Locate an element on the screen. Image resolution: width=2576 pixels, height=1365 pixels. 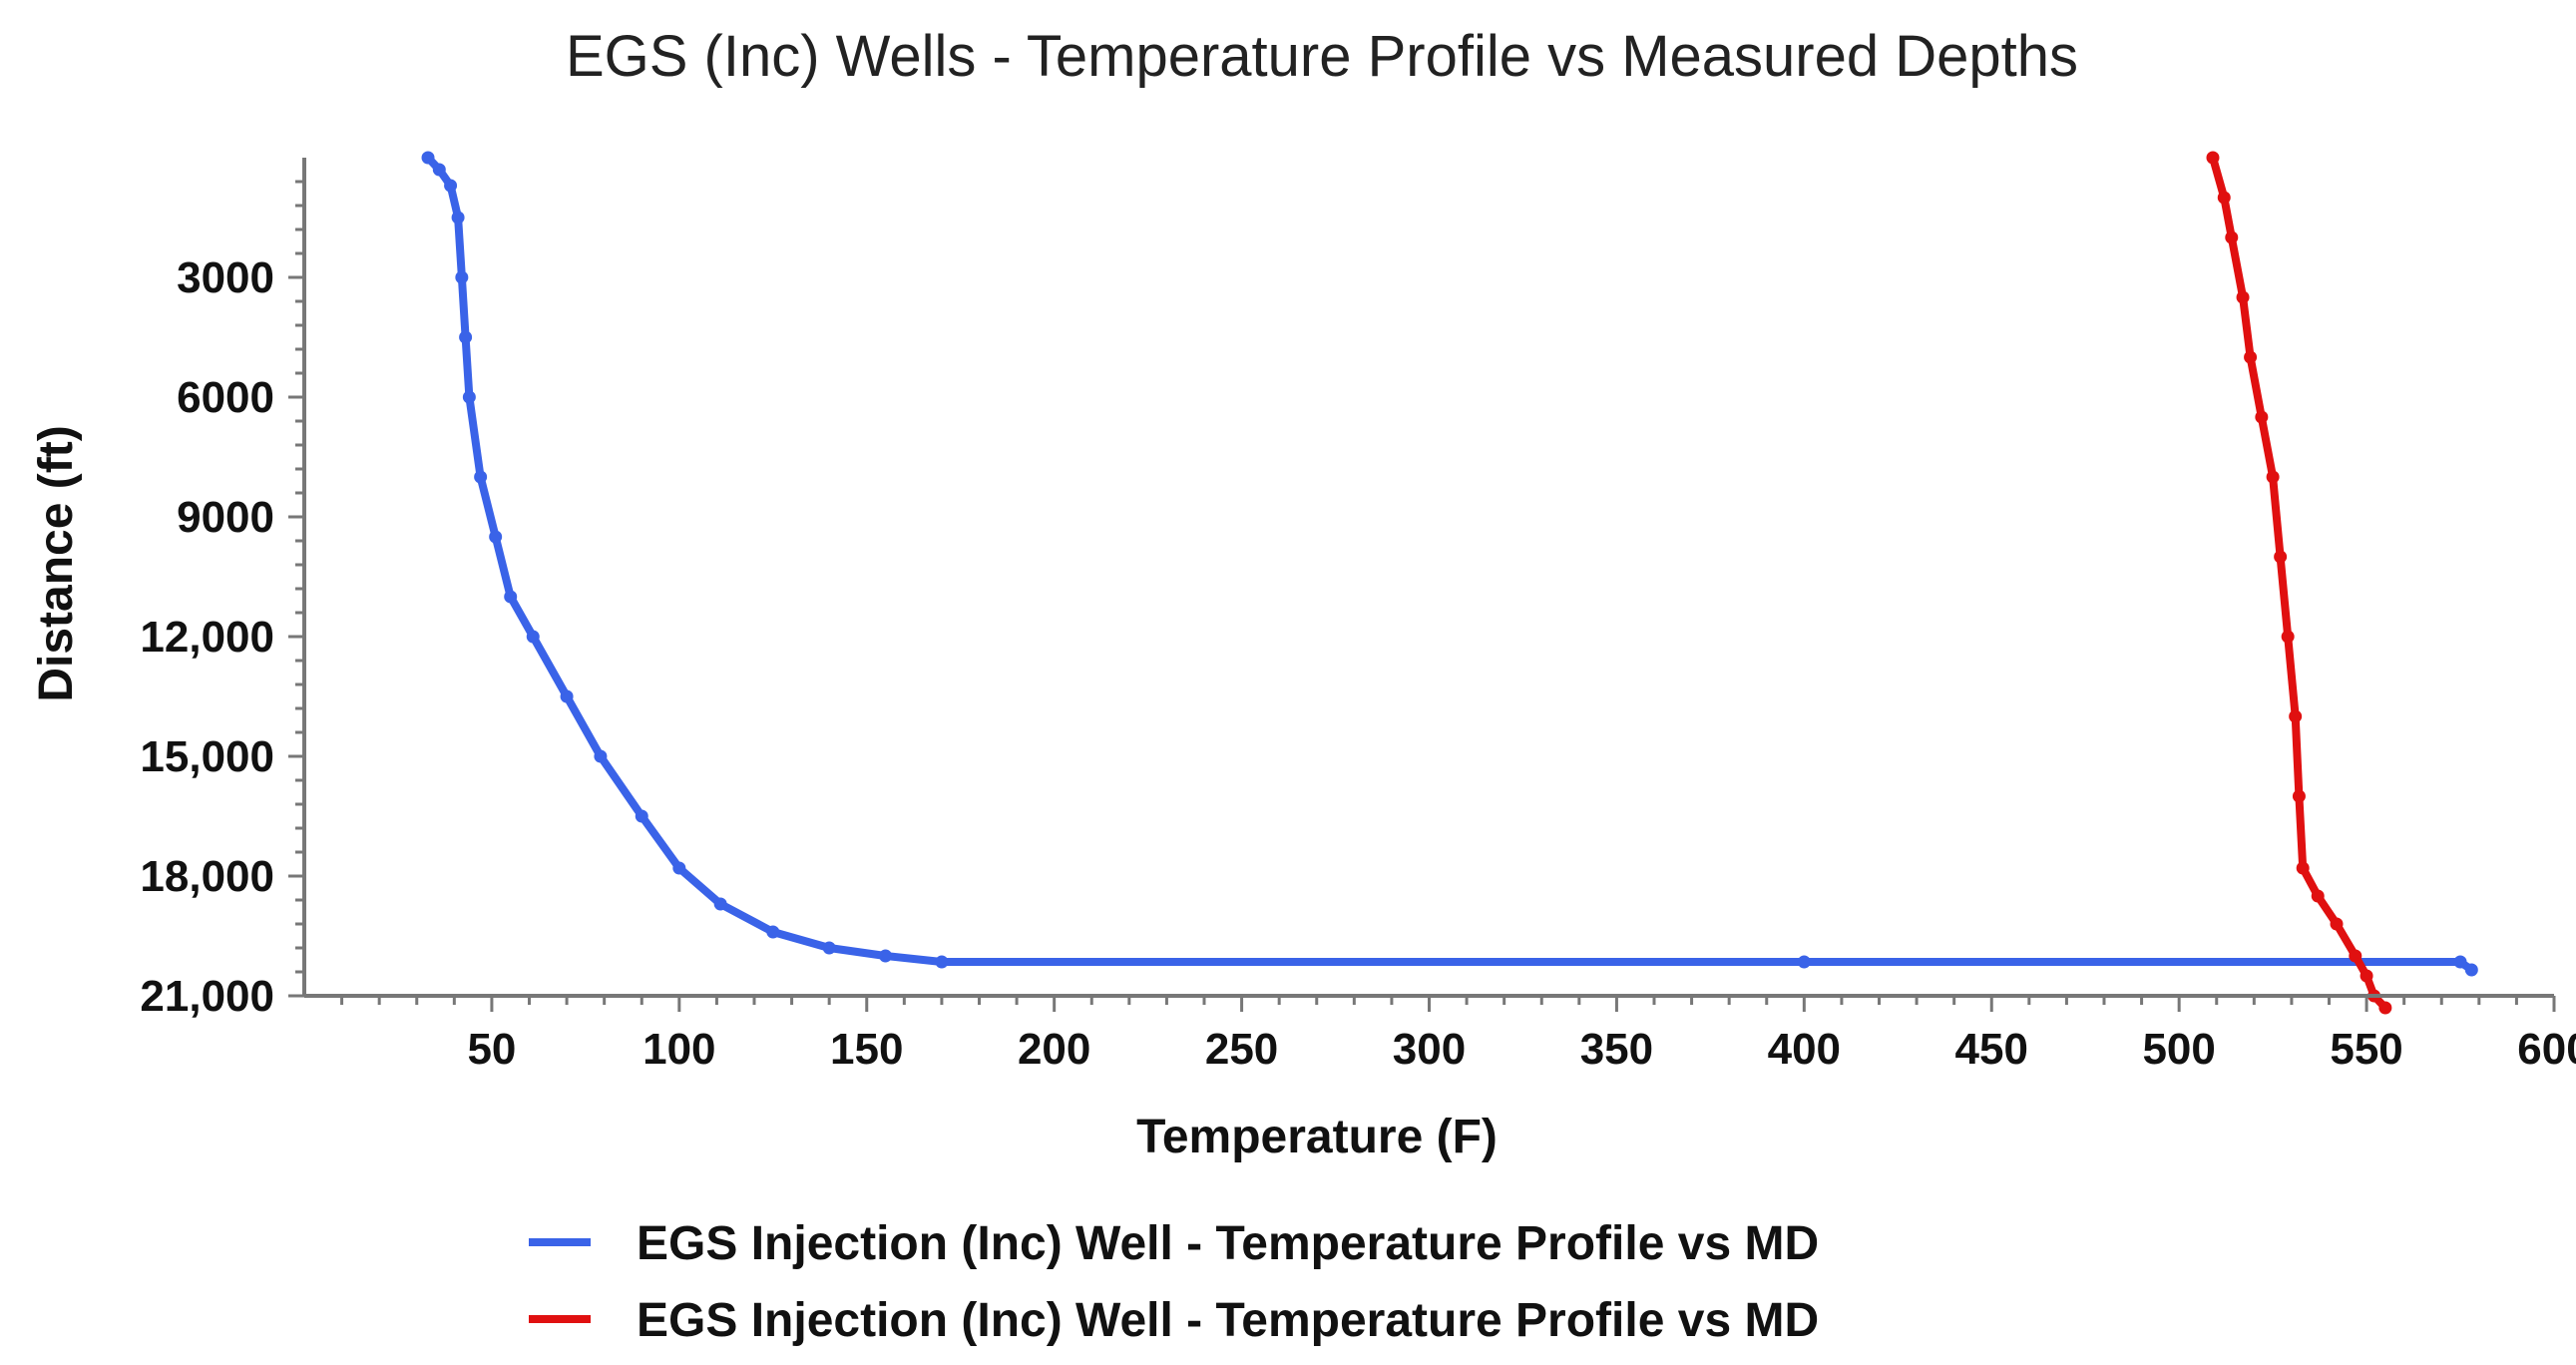
x-tick-label: 200 is located at coordinates (1054, 1050).